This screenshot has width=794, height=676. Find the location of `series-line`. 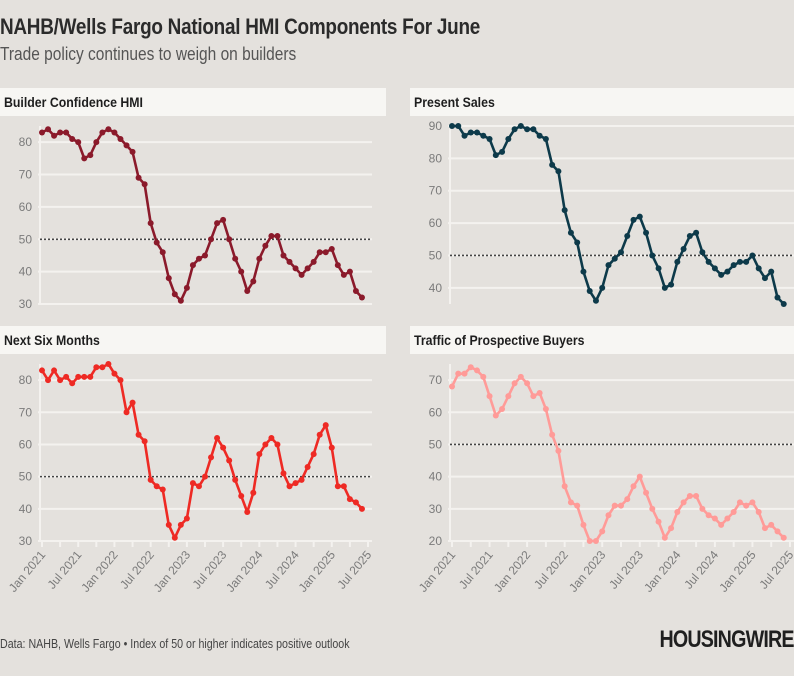

series-line is located at coordinates (201, 451).